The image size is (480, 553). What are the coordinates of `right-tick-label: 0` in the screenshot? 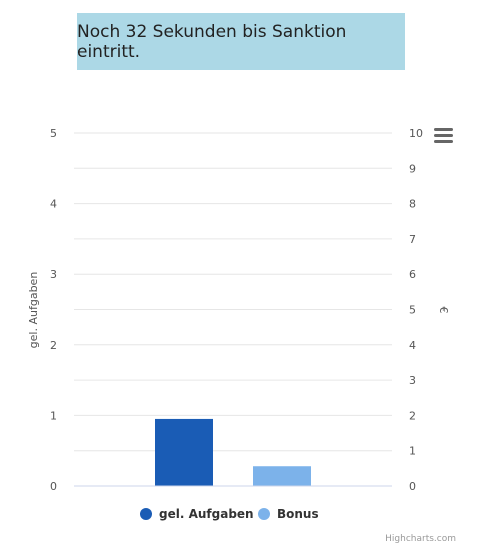 It's located at (412, 486).